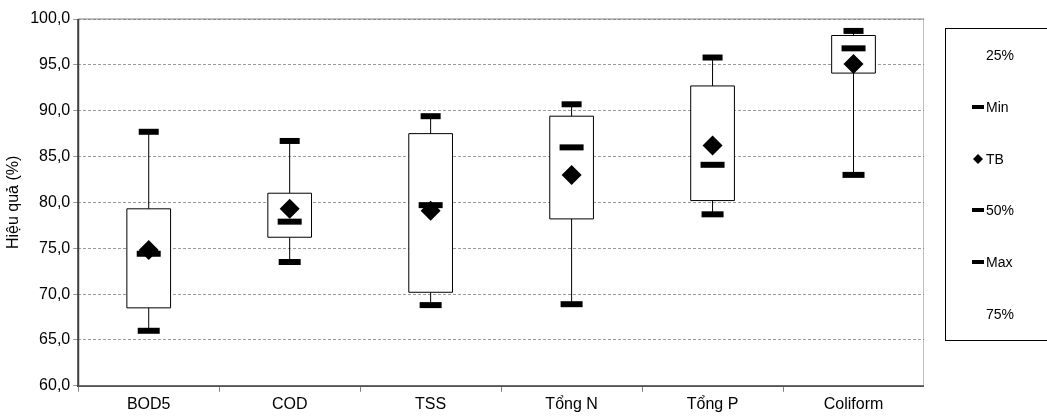 This screenshot has width=1047, height=417. Describe the element at coordinates (148, 403) in the screenshot. I see `x-tick-label: BOD5` at that location.